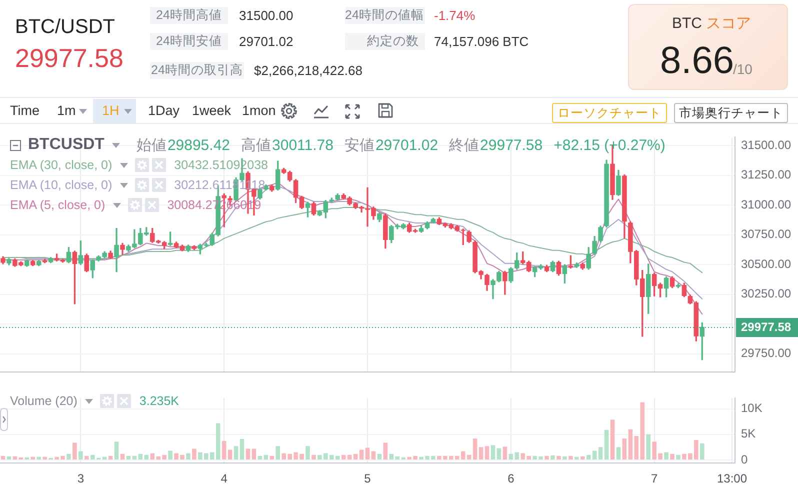 Image resolution: width=798 pixels, height=487 pixels. I want to click on text: 29701.02, so click(266, 42).